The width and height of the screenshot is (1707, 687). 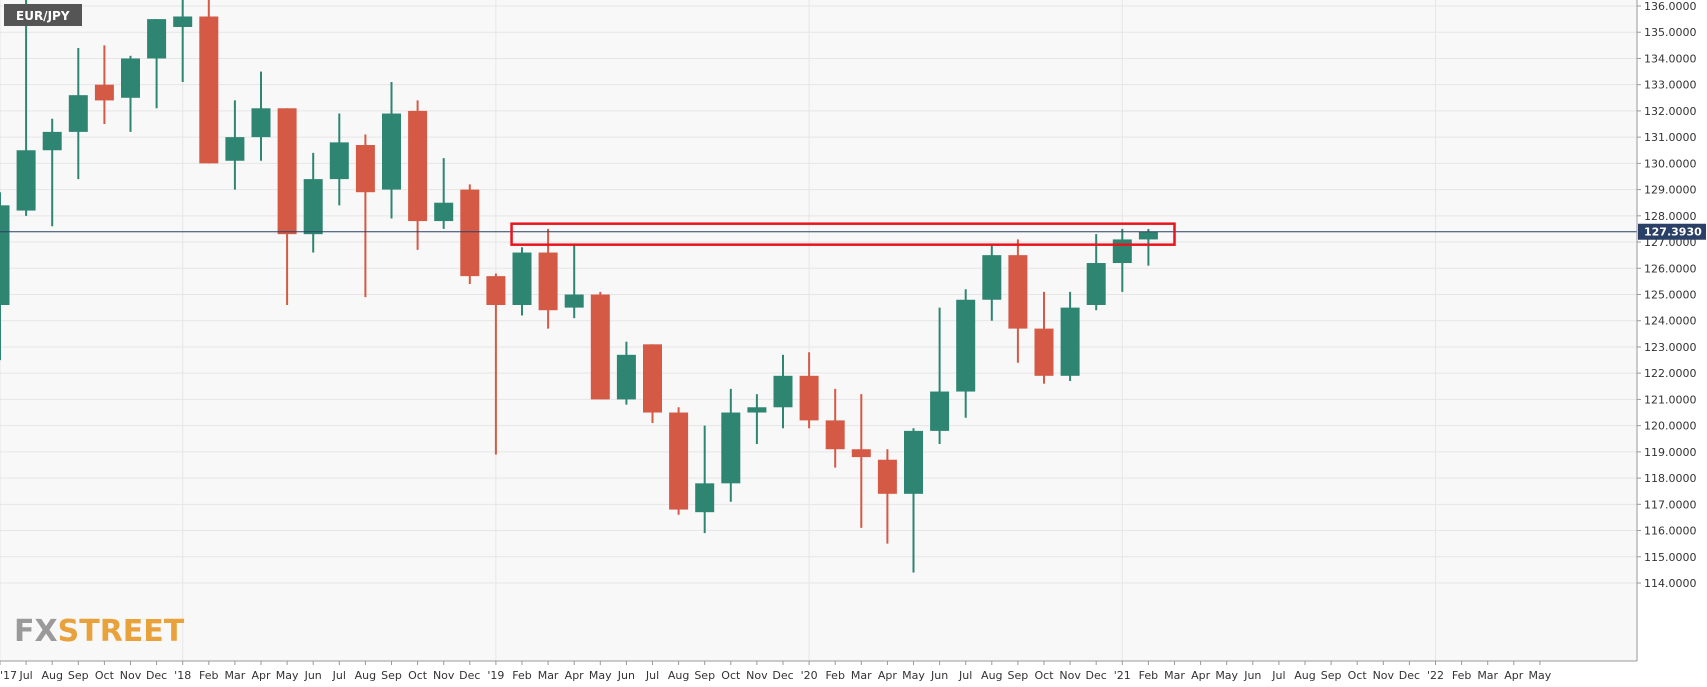 What do you see at coordinates (1670, 85) in the screenshot?
I see `y-tick-label: 133.0000` at bounding box center [1670, 85].